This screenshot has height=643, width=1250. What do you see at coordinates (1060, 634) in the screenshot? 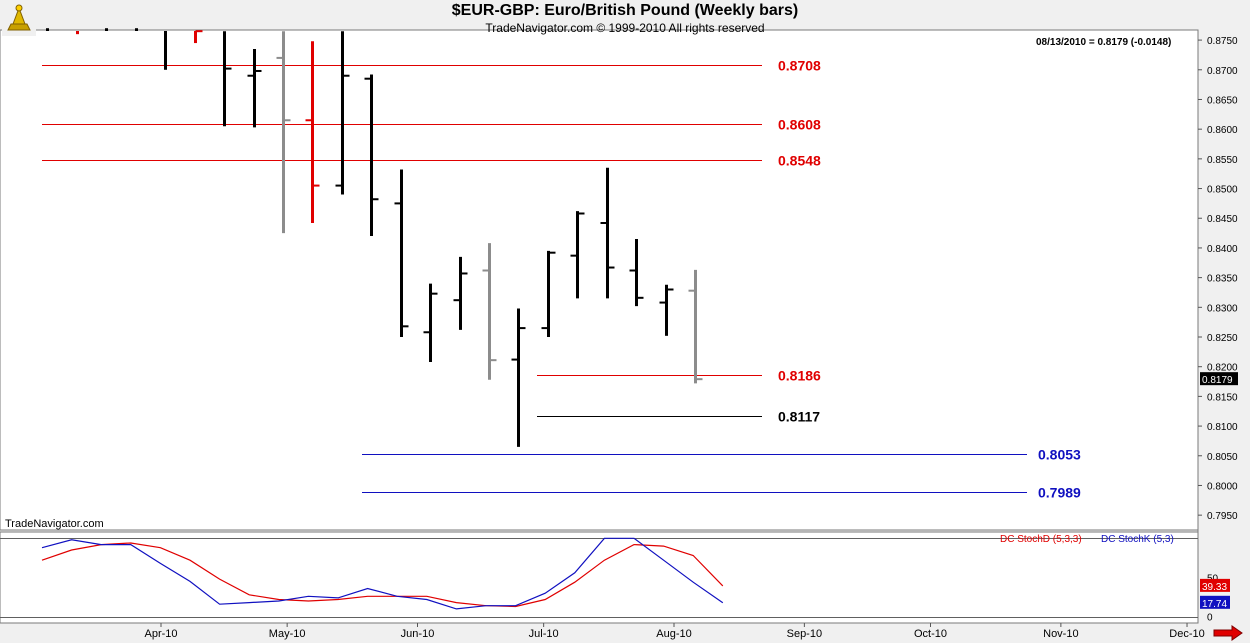
I see `date-tick-label: Nov-10` at bounding box center [1060, 634].